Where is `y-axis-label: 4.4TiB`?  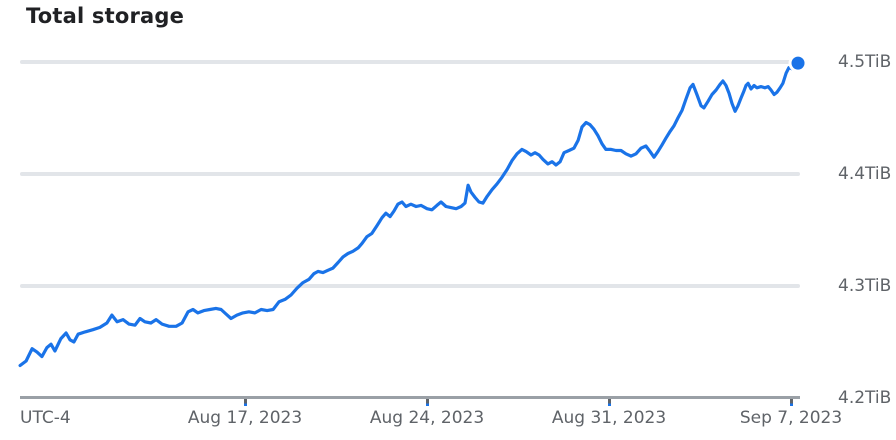
y-axis-label: 4.4TiB is located at coordinates (865, 174).